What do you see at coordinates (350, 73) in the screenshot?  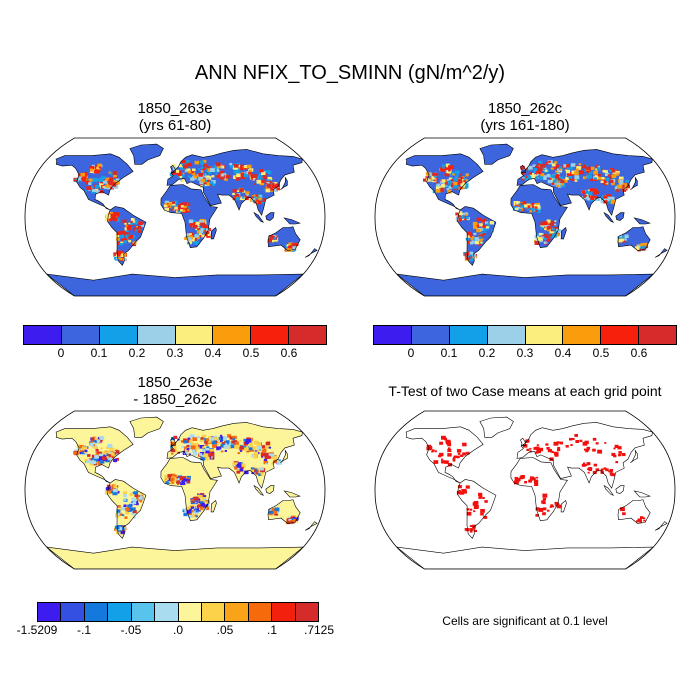 I see `figure-title: ANN NFIX_TO_SMINN (gN/m^2/y)` at bounding box center [350, 73].